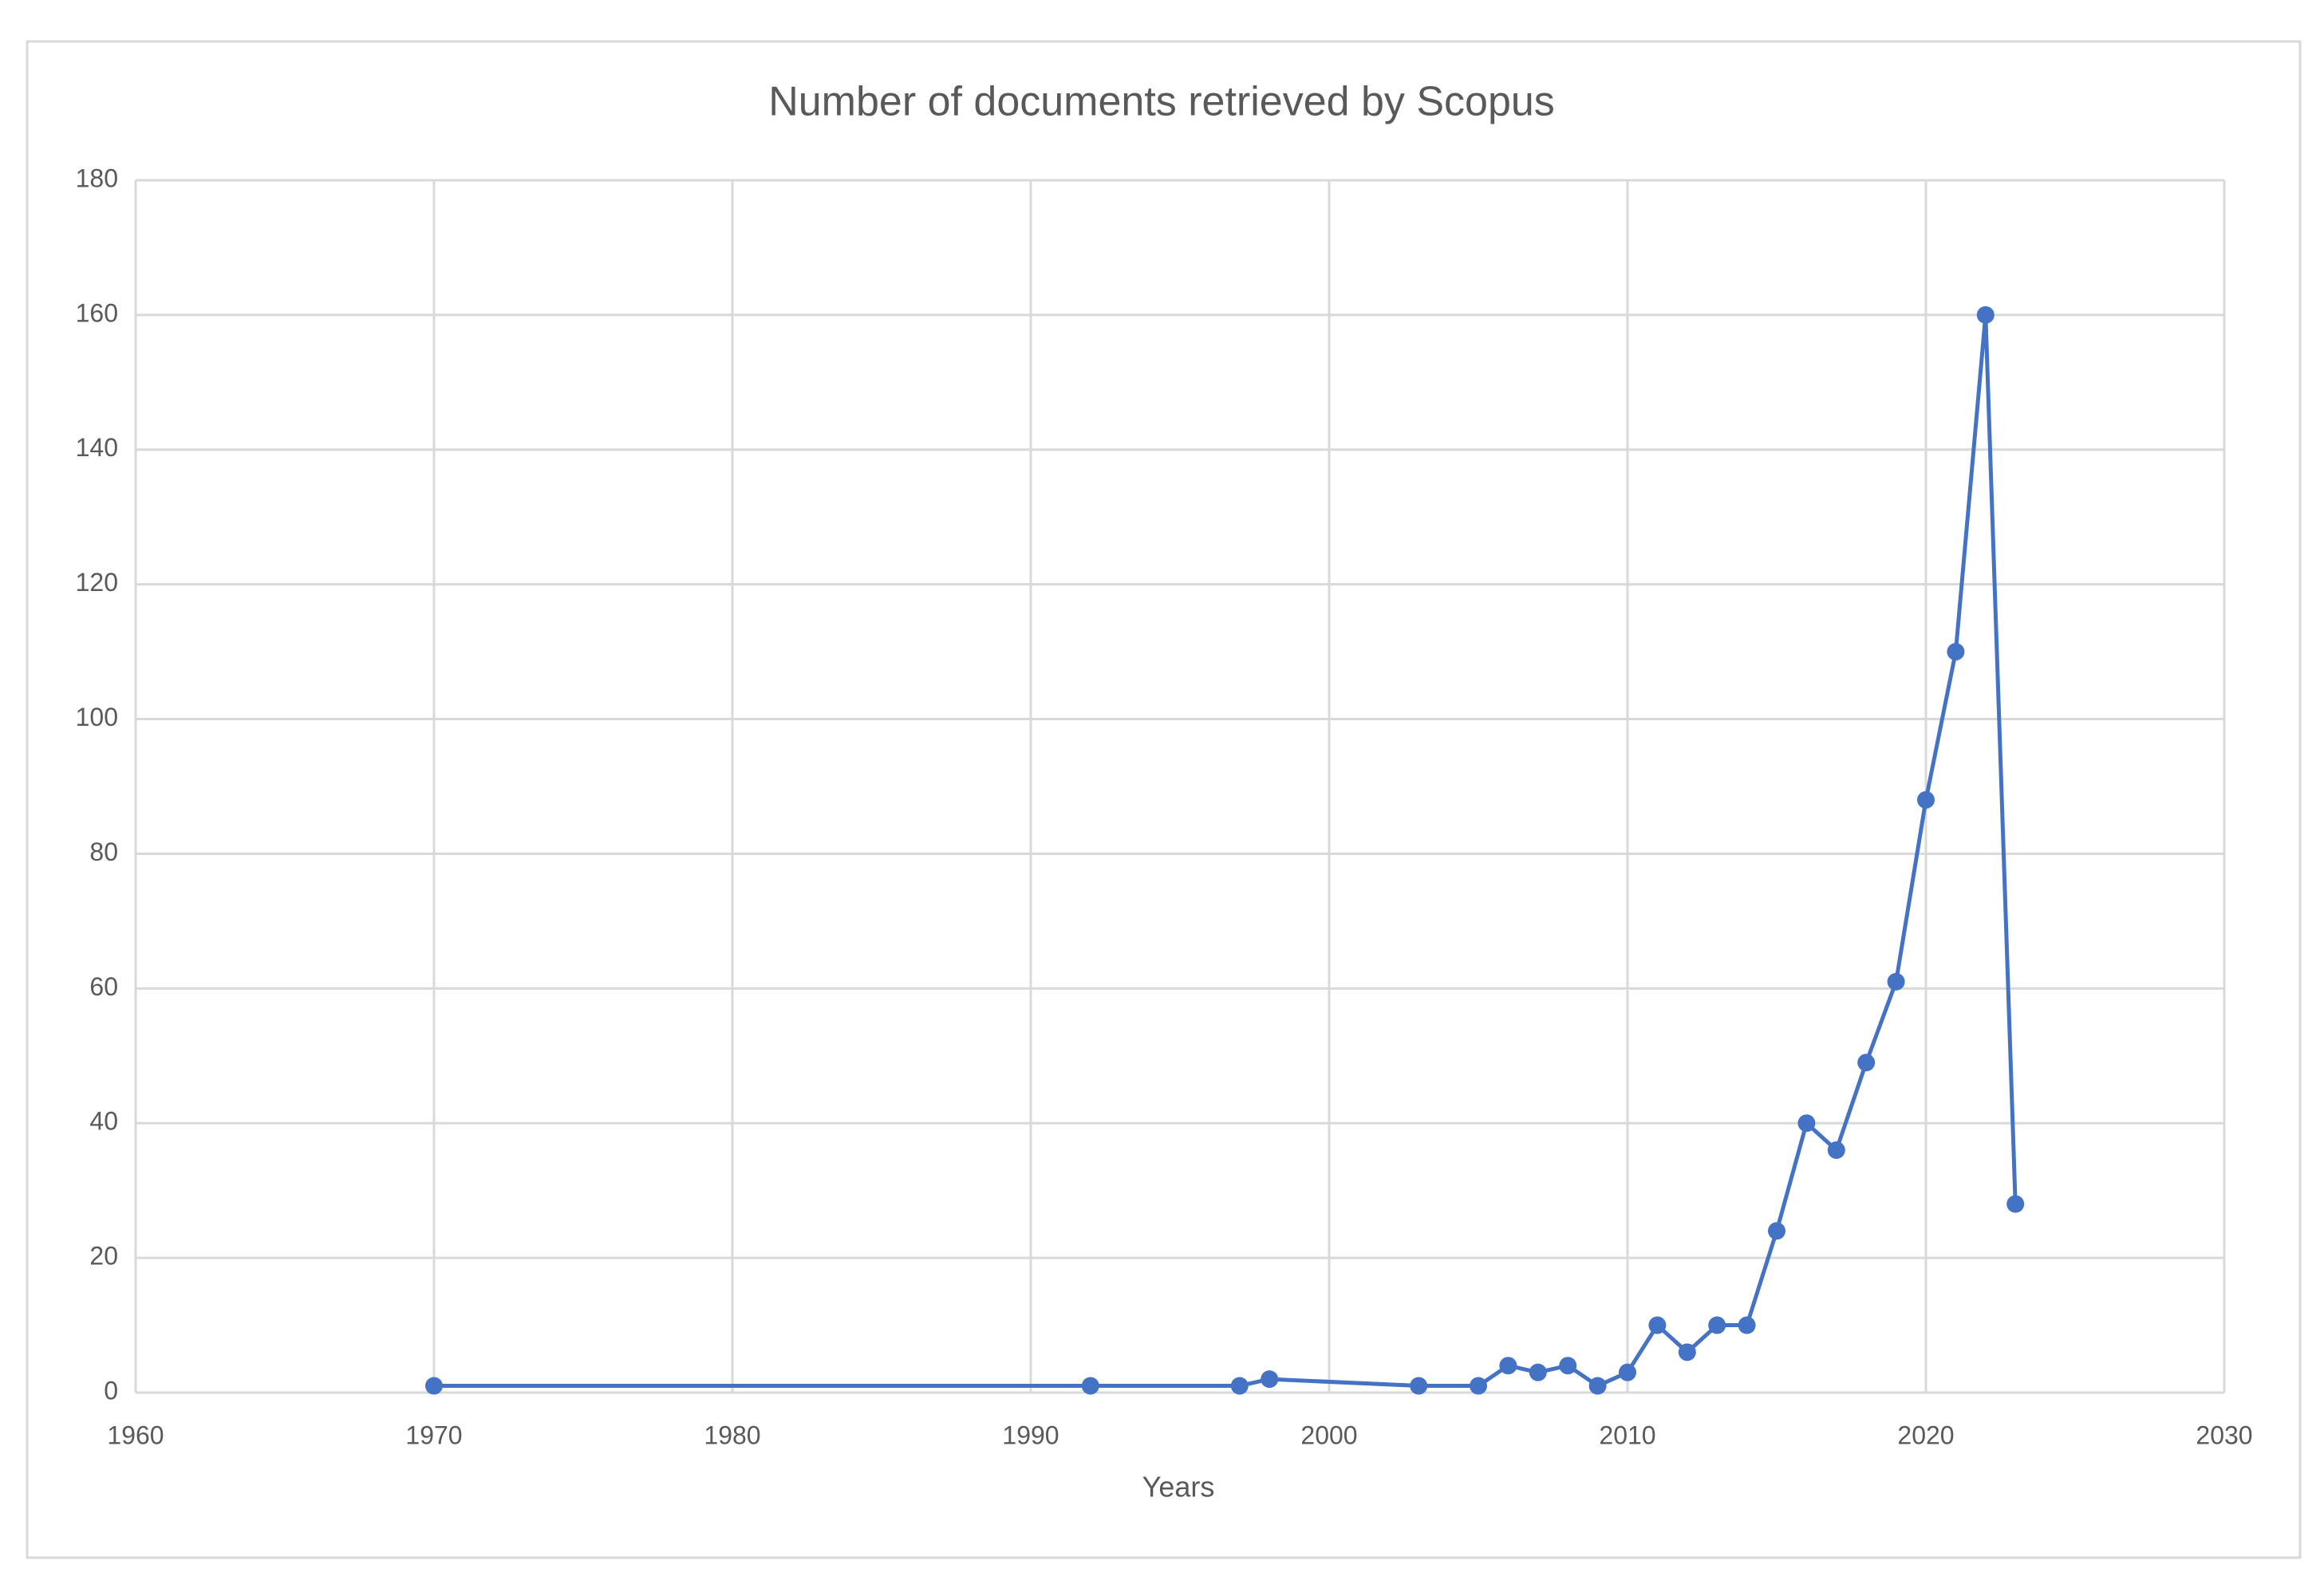 The height and width of the screenshot is (1584, 2324). Describe the element at coordinates (97, 717) in the screenshot. I see `y-tick-label: 100` at that location.